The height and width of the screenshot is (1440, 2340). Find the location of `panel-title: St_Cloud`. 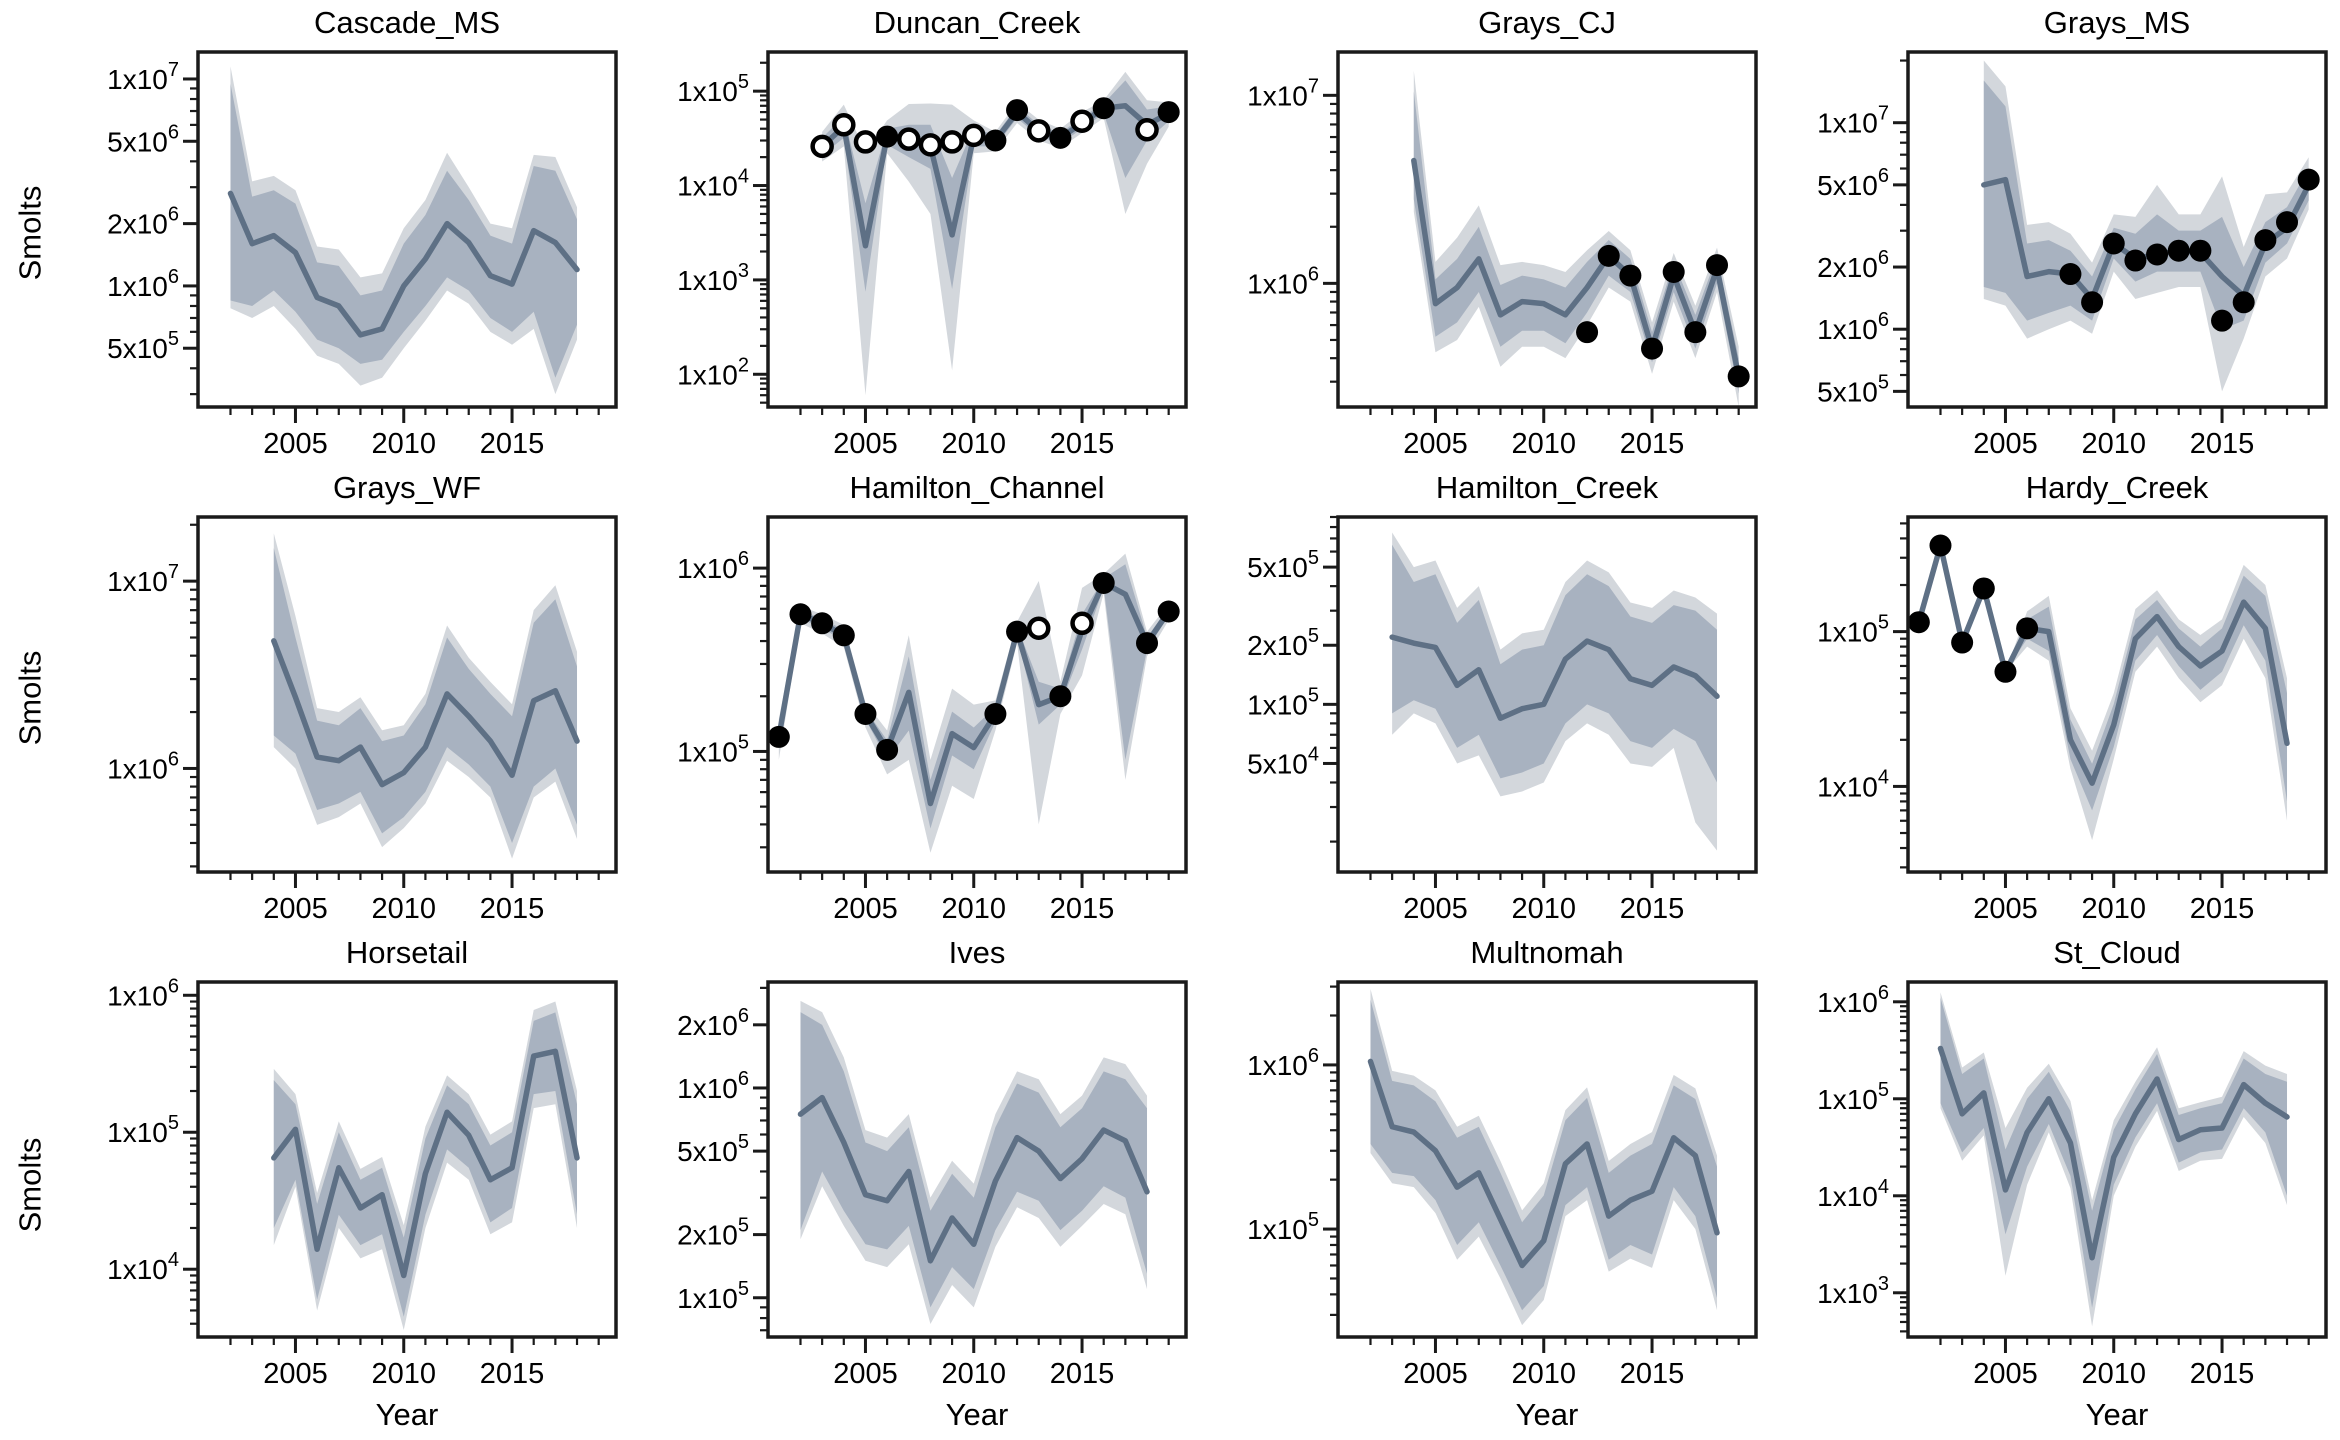

panel-title: St_Cloud is located at coordinates (2117, 952).